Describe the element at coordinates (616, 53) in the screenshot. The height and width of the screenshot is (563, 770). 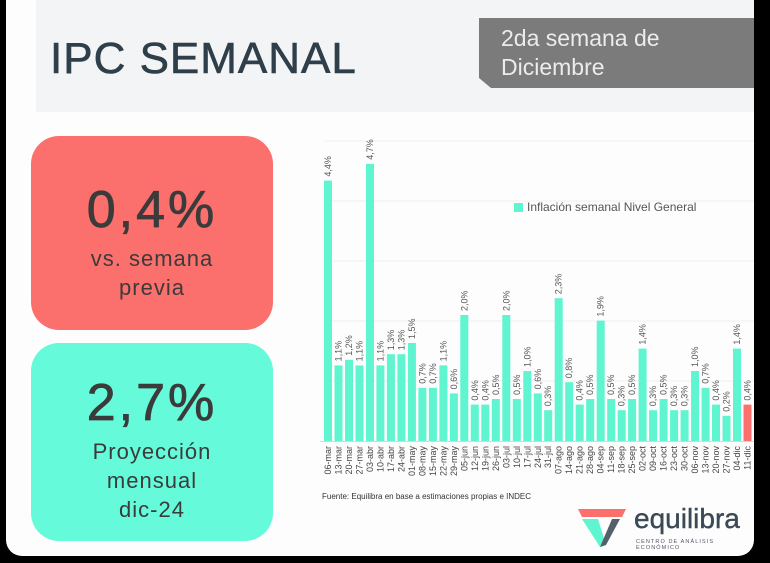
I see `week-badge: 2da semana de Diciembre` at that location.